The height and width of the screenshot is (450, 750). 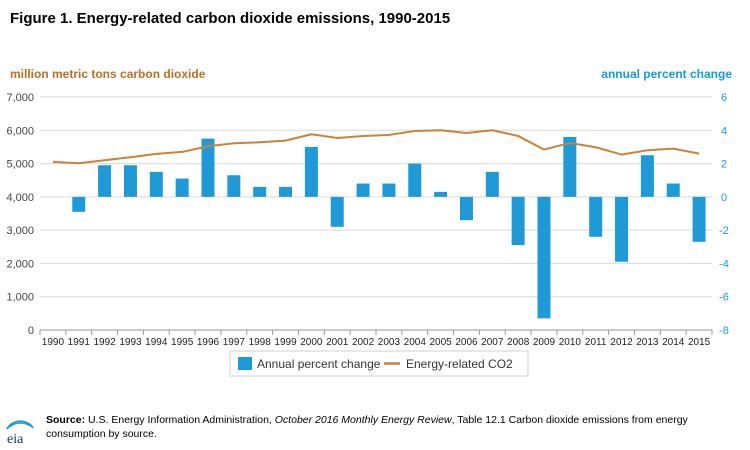 I want to click on y-tick-label-right: 2, so click(x=724, y=165).